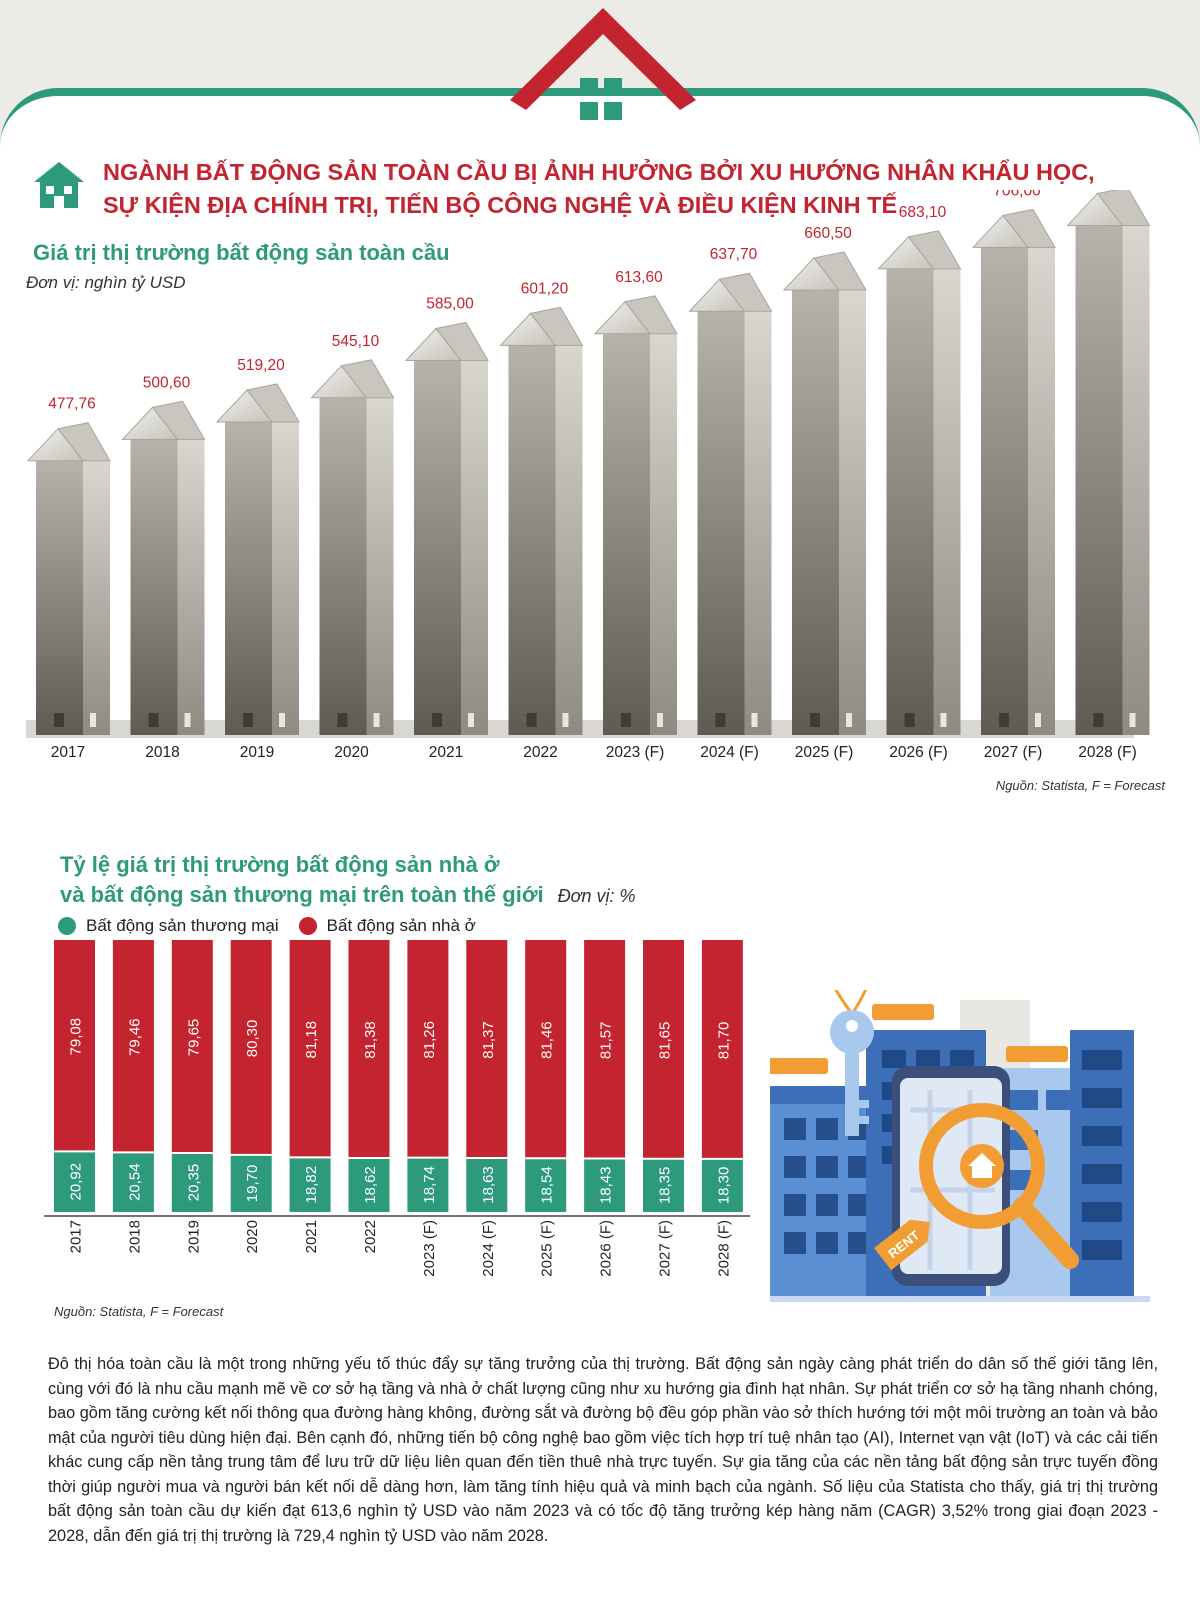 Image resolution: width=1200 pixels, height=1616 pixels. I want to click on chart1-value-label: 585,00, so click(450, 303).